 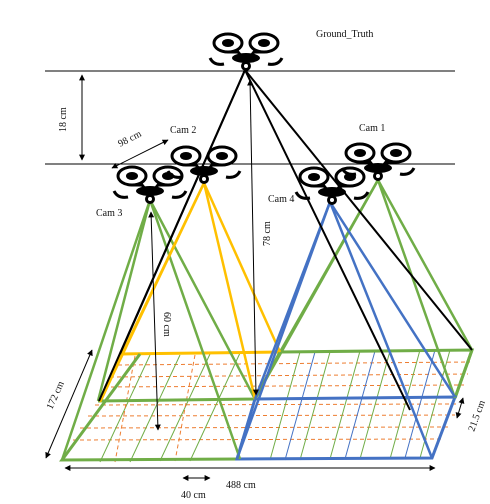 I want to click on dim-18-label: 18 cm, so click(x=63, y=119).